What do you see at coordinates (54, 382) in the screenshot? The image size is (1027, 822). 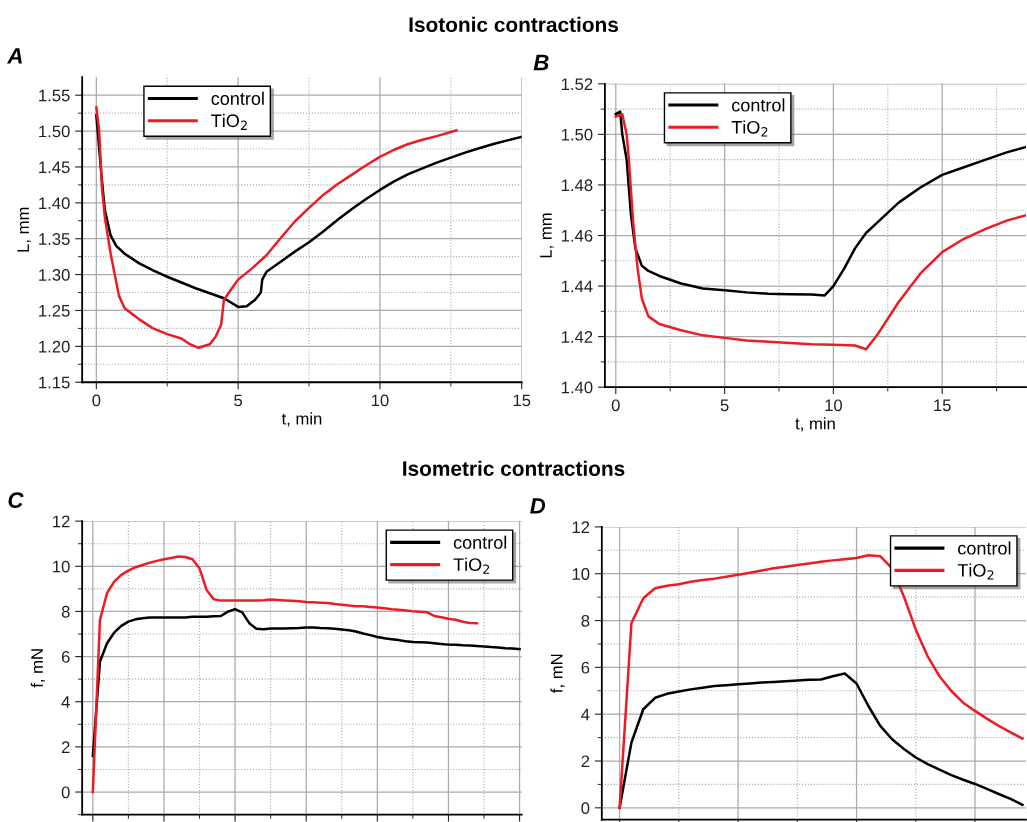 I see `y-tick-label: 1.15` at bounding box center [54, 382].